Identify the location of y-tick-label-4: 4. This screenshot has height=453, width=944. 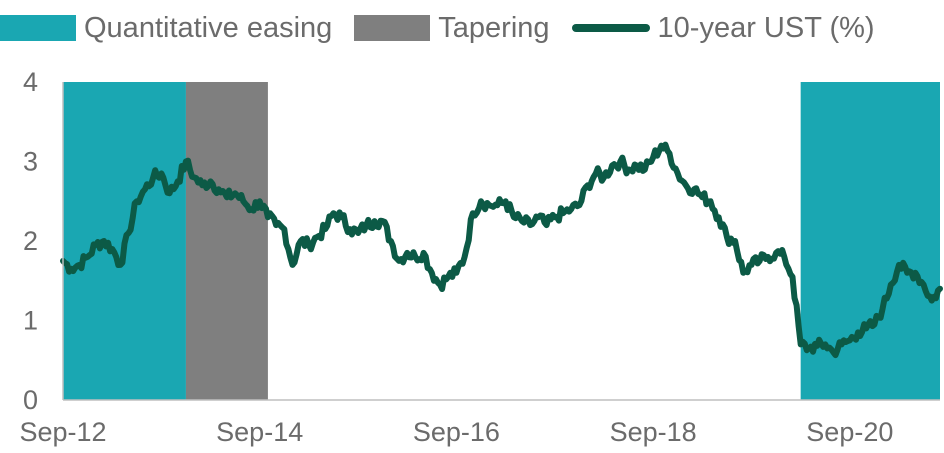
(30, 82).